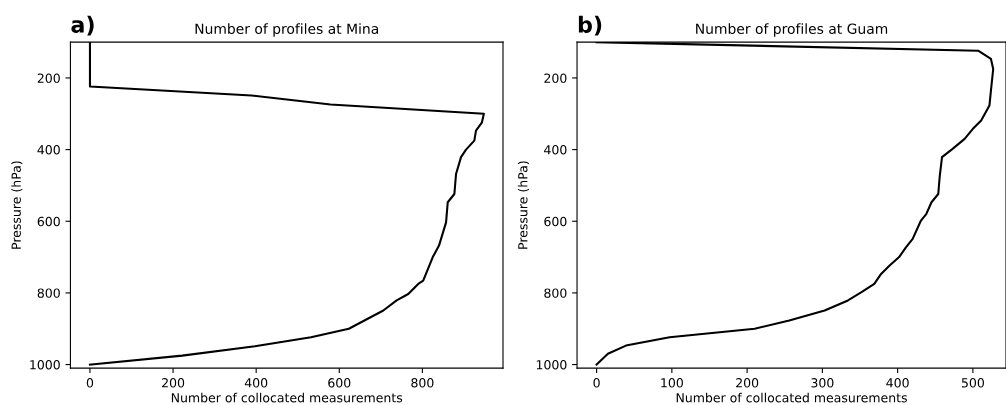 This screenshot has height=405, width=1006. Describe the element at coordinates (792, 30) in the screenshot. I see `chart-title: Number of profiles at Guam` at that location.